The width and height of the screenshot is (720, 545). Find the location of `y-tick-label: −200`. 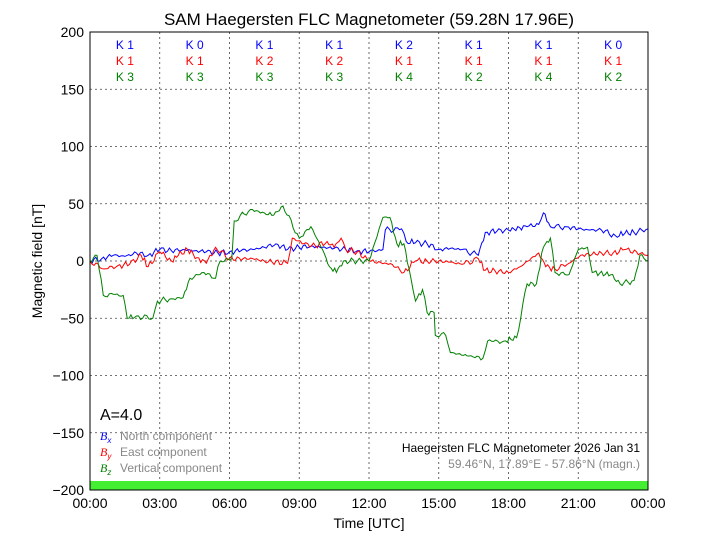

y-tick-label: −200 is located at coordinates (68, 490).